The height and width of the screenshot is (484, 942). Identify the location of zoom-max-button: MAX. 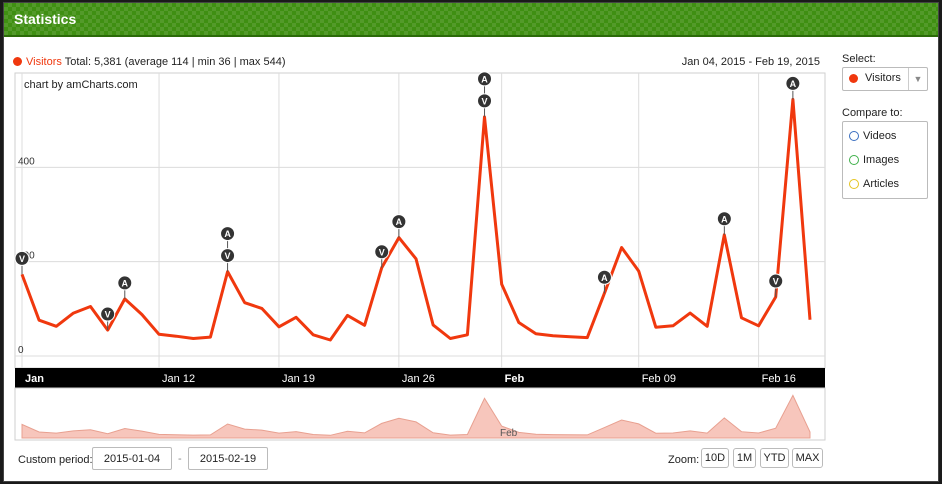
(807, 458).